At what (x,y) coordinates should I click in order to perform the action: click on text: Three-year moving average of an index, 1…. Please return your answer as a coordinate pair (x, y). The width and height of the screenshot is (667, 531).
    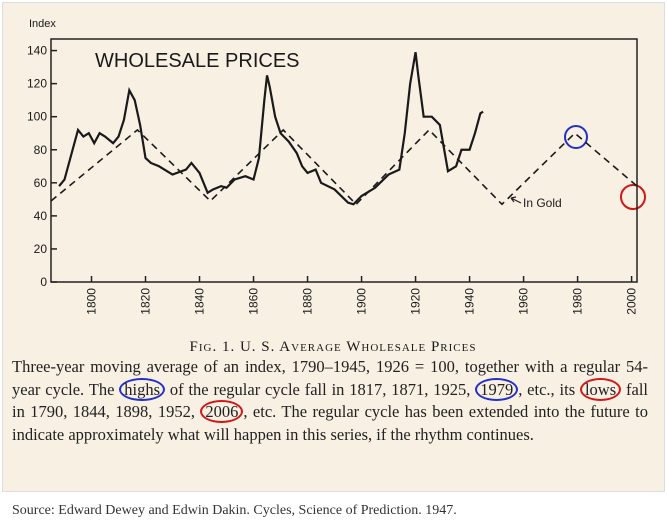
    Looking at the image, I should click on (330, 378).